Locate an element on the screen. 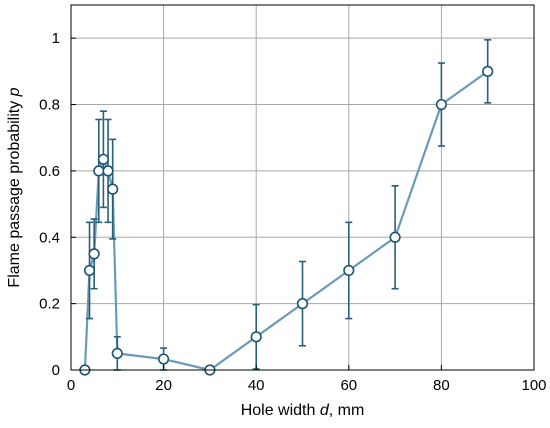  y-tick-label: 0.2 is located at coordinates (49, 304).